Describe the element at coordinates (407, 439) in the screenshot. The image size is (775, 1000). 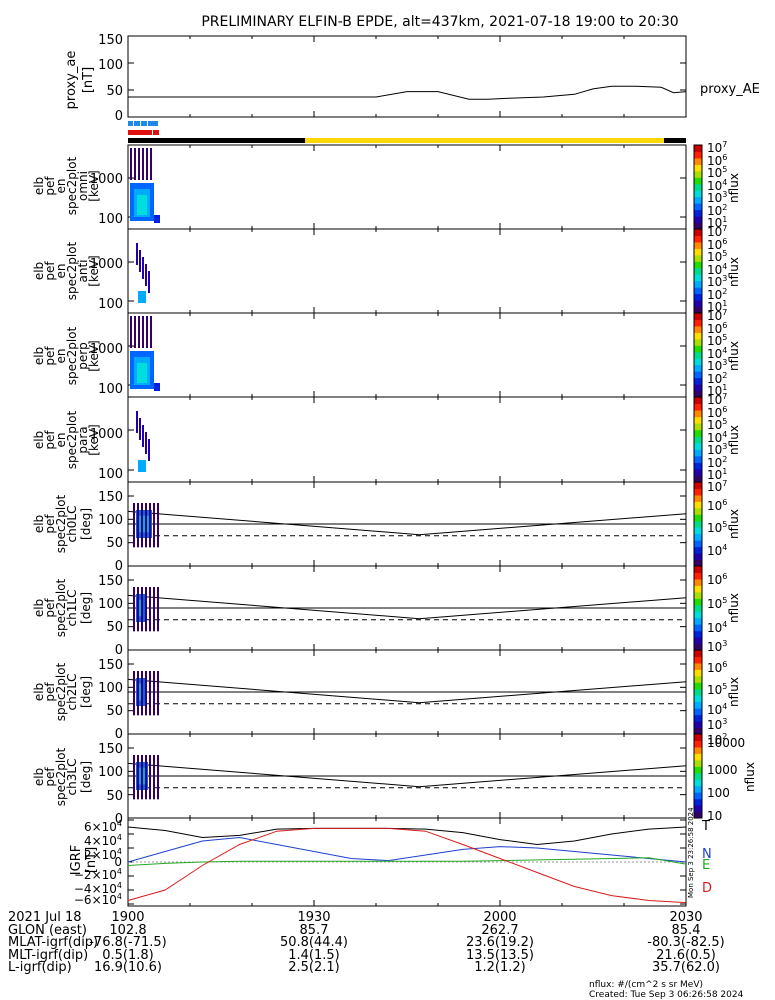
I see `spectrogram-para-frame` at that location.